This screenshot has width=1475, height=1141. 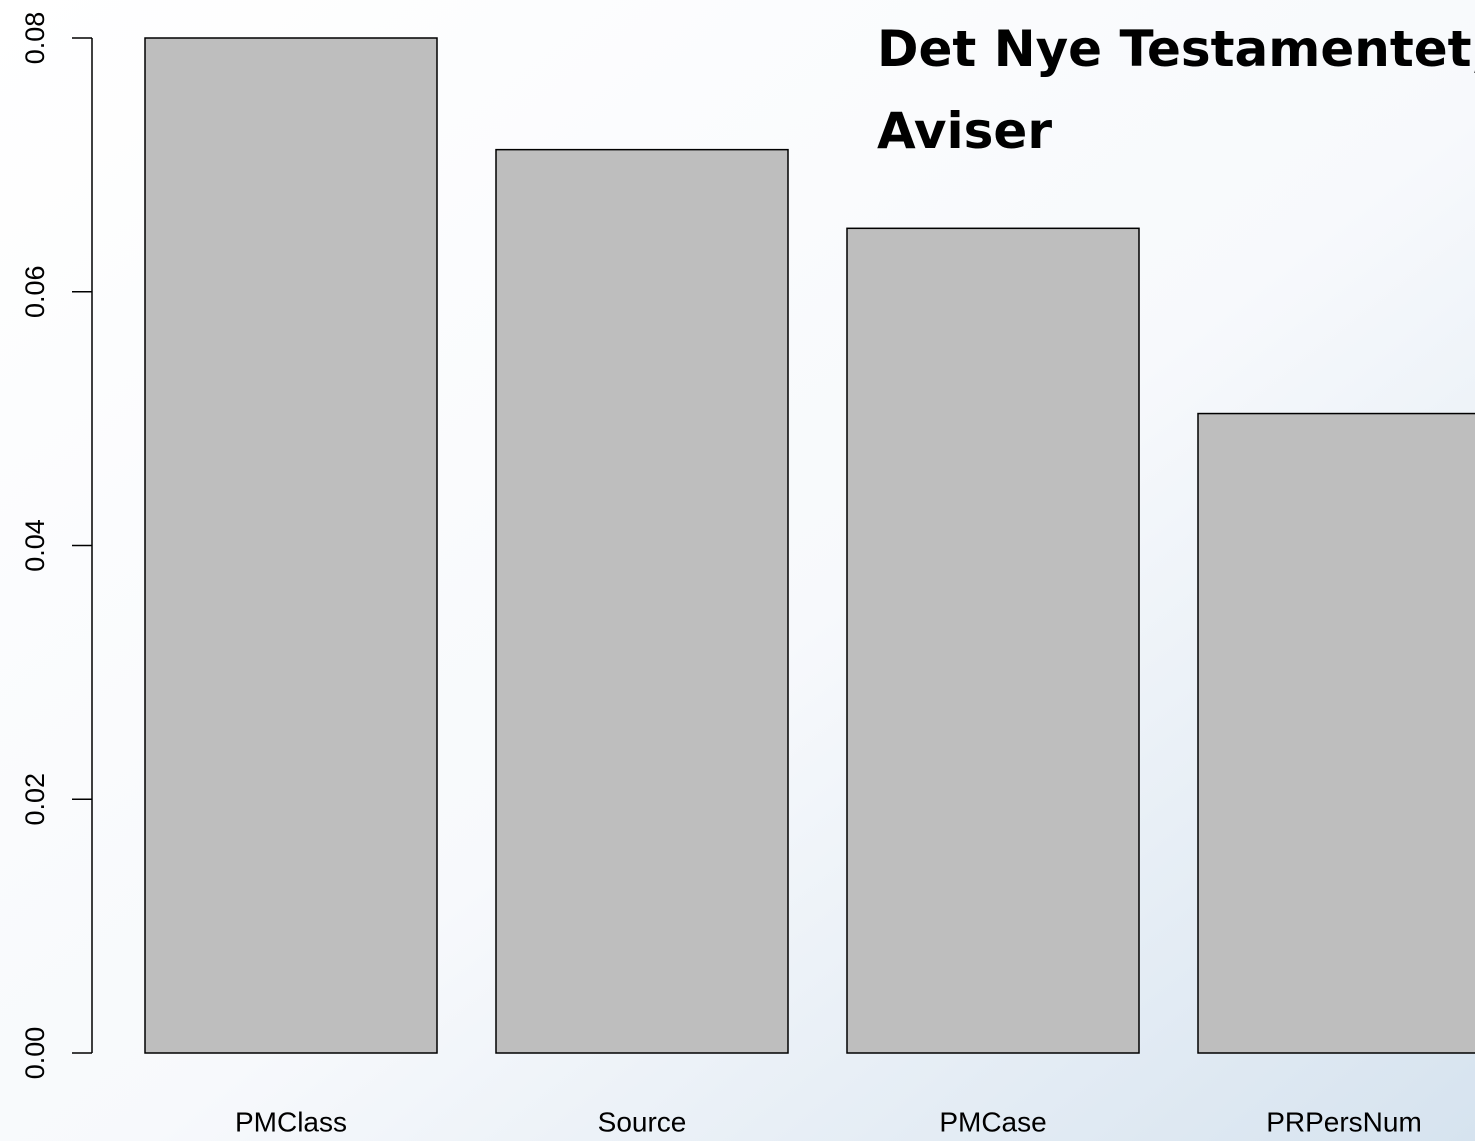 I want to click on chart-title: Aviser, so click(x=964, y=131).